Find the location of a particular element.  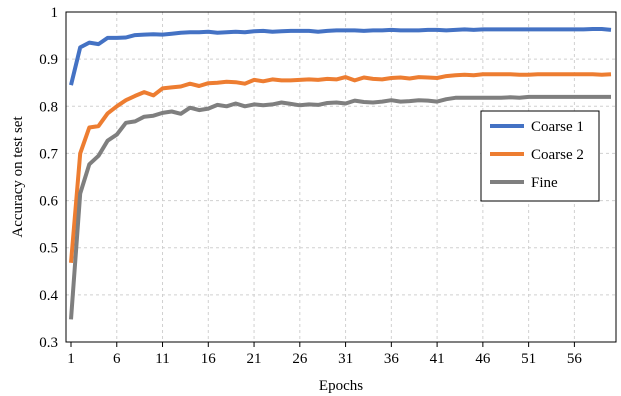

legend-label: Coarse 1 is located at coordinates (557, 127).